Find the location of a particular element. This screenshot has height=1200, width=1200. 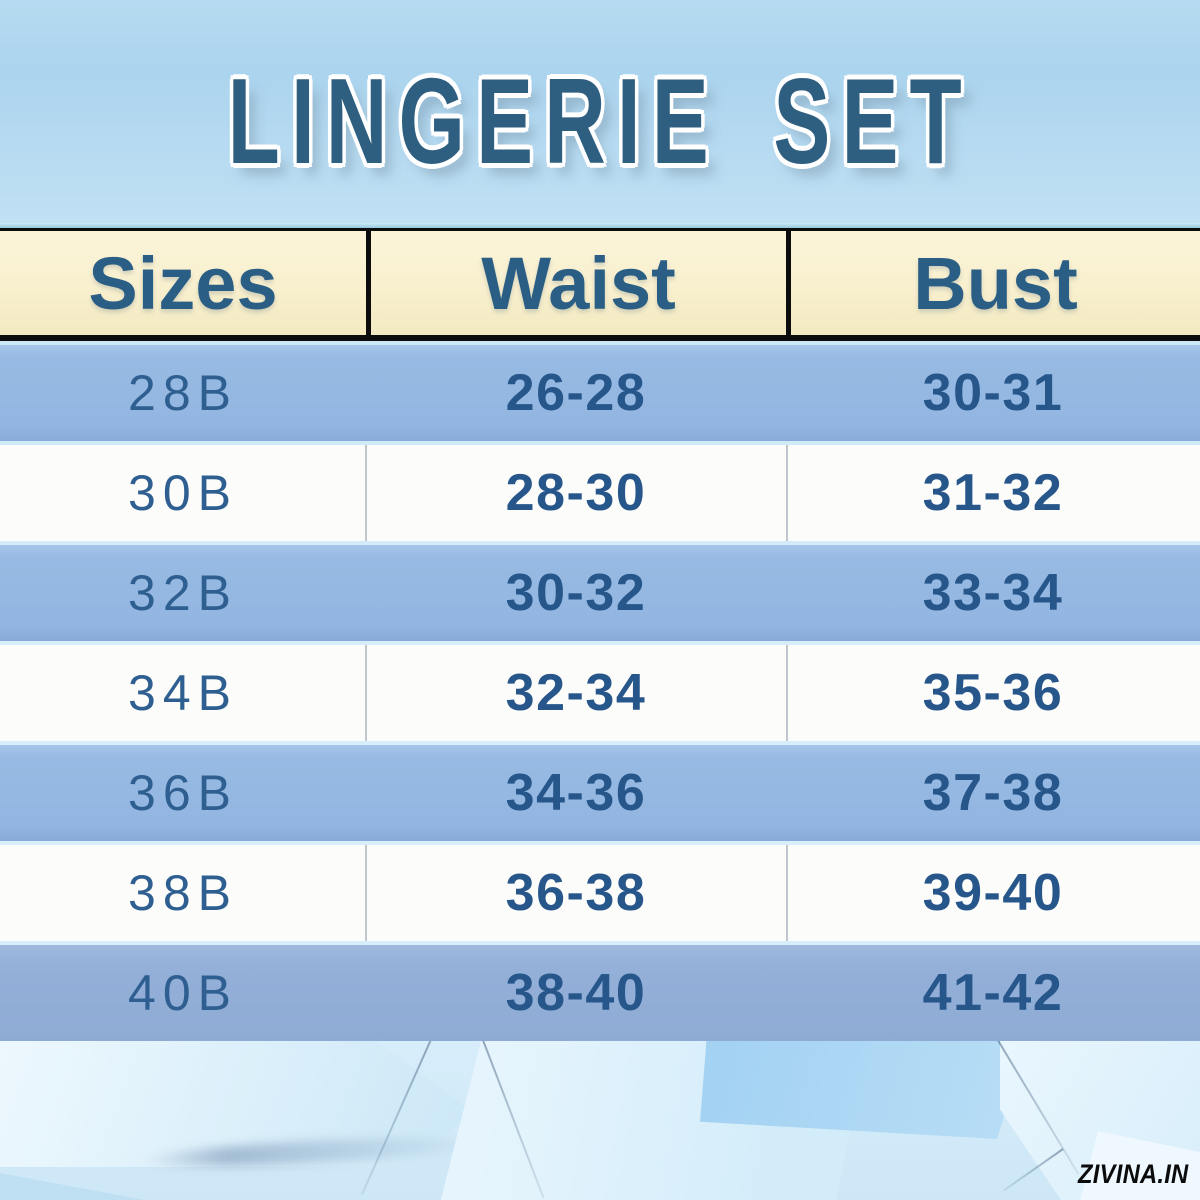

waist-cell: 26-28 is located at coordinates (576, 393).